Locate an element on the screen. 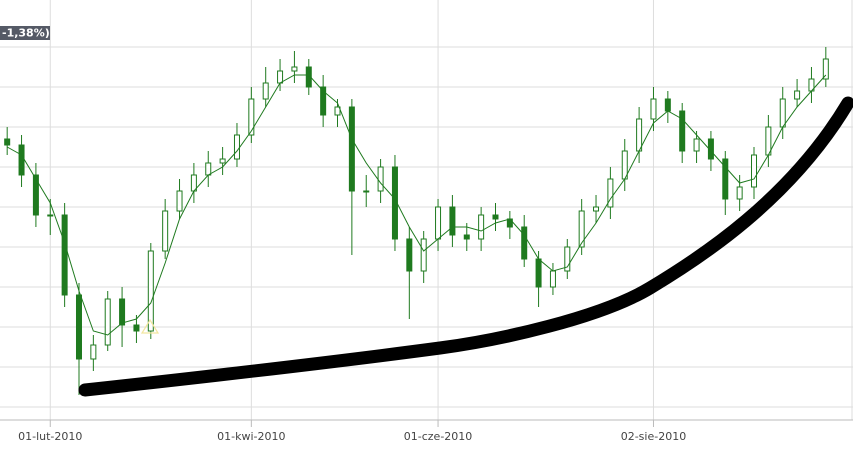  warning-icon is located at coordinates (150, 326).